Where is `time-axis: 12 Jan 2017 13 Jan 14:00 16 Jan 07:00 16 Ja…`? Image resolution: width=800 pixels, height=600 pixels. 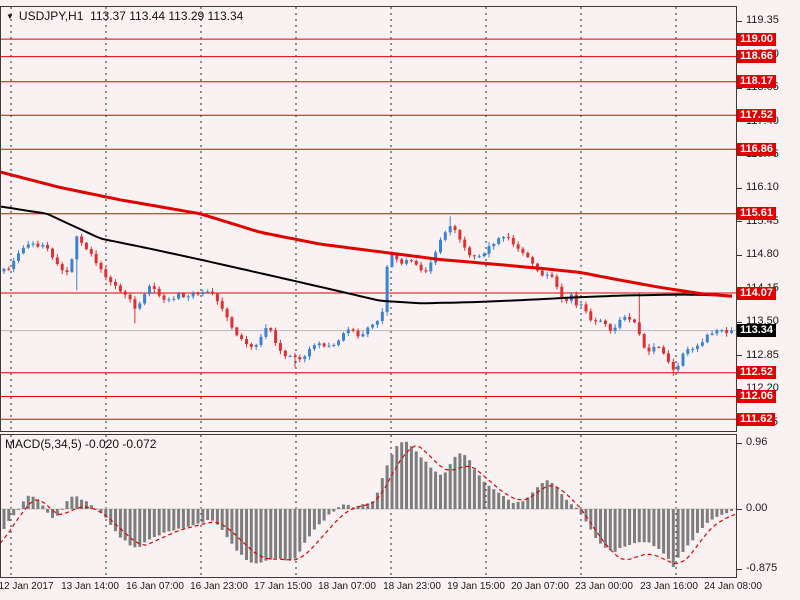 time-axis: 12 Jan 2017 13 Jan 14:00 16 Jan 07:00 16 Ja… is located at coordinates (400, 590).